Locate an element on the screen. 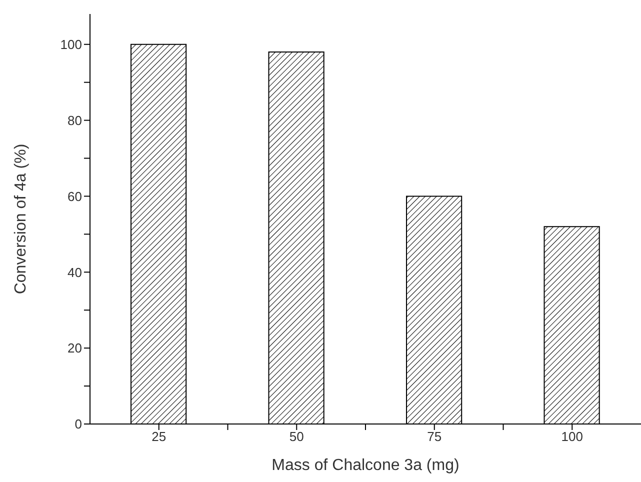 The height and width of the screenshot is (482, 641). x-tick-label: 75 is located at coordinates (434, 436).